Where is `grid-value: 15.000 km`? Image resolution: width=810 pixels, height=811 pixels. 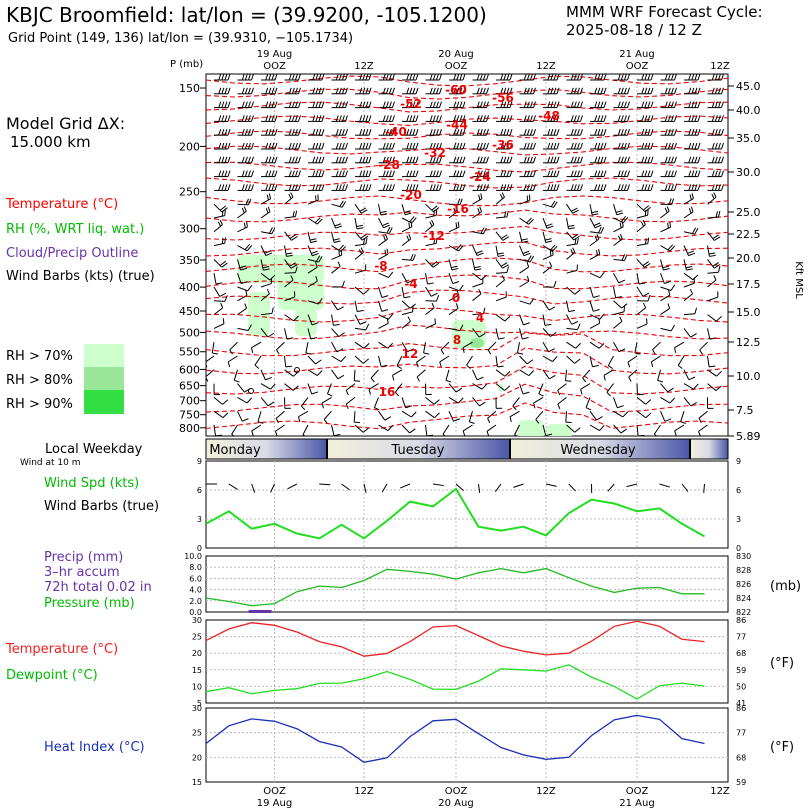 grid-value: 15.000 km is located at coordinates (50, 142).